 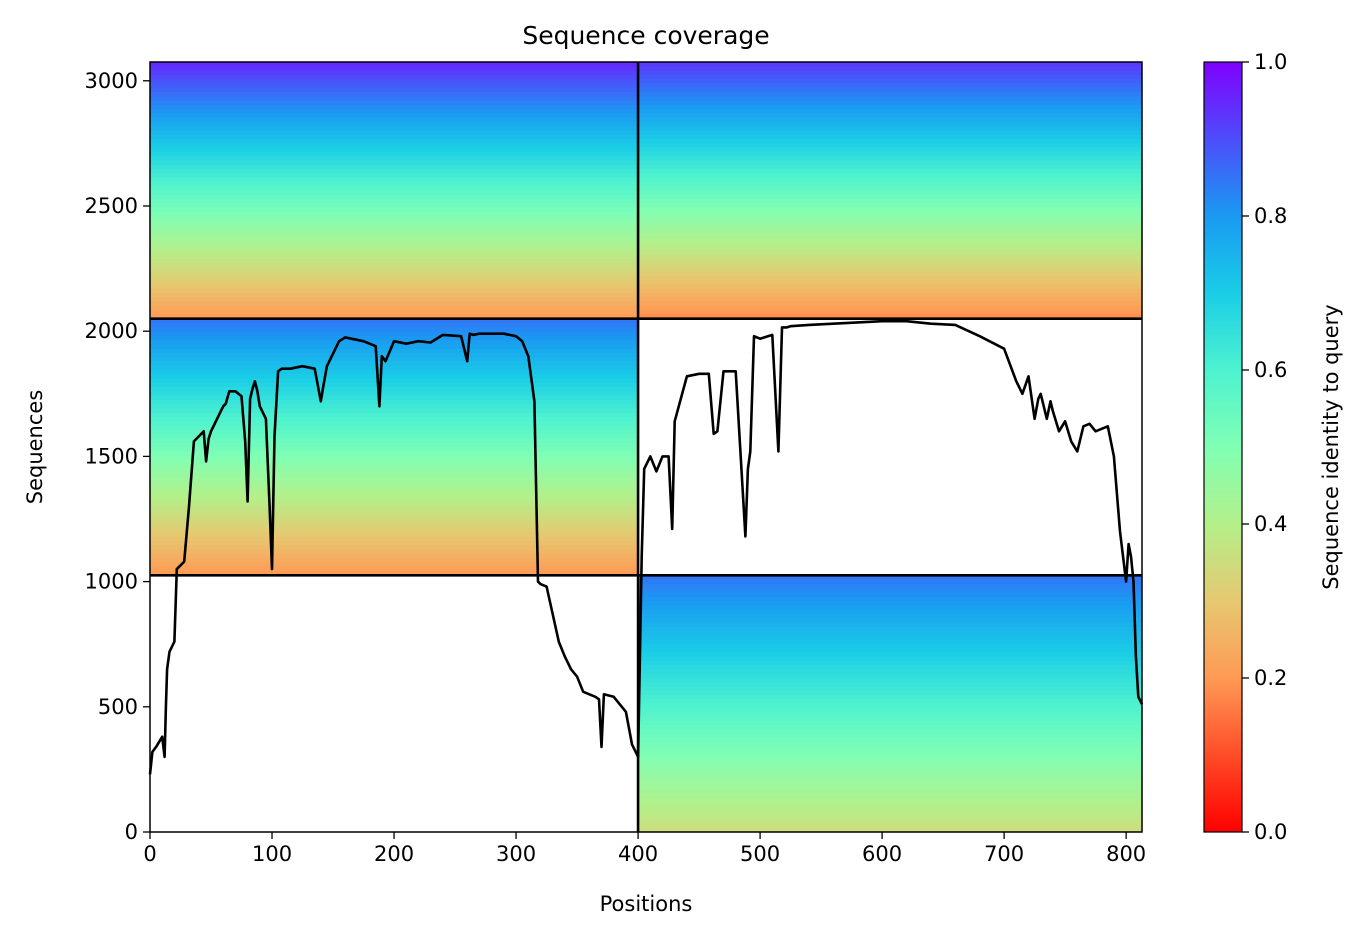 What do you see at coordinates (760, 854) in the screenshot?
I see `x-tick-label: 500` at bounding box center [760, 854].